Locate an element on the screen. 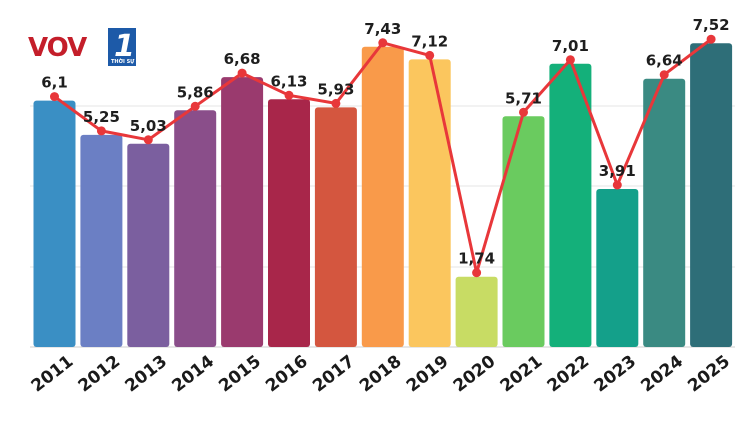  tick-label-2011: 2011 is located at coordinates (53, 374).